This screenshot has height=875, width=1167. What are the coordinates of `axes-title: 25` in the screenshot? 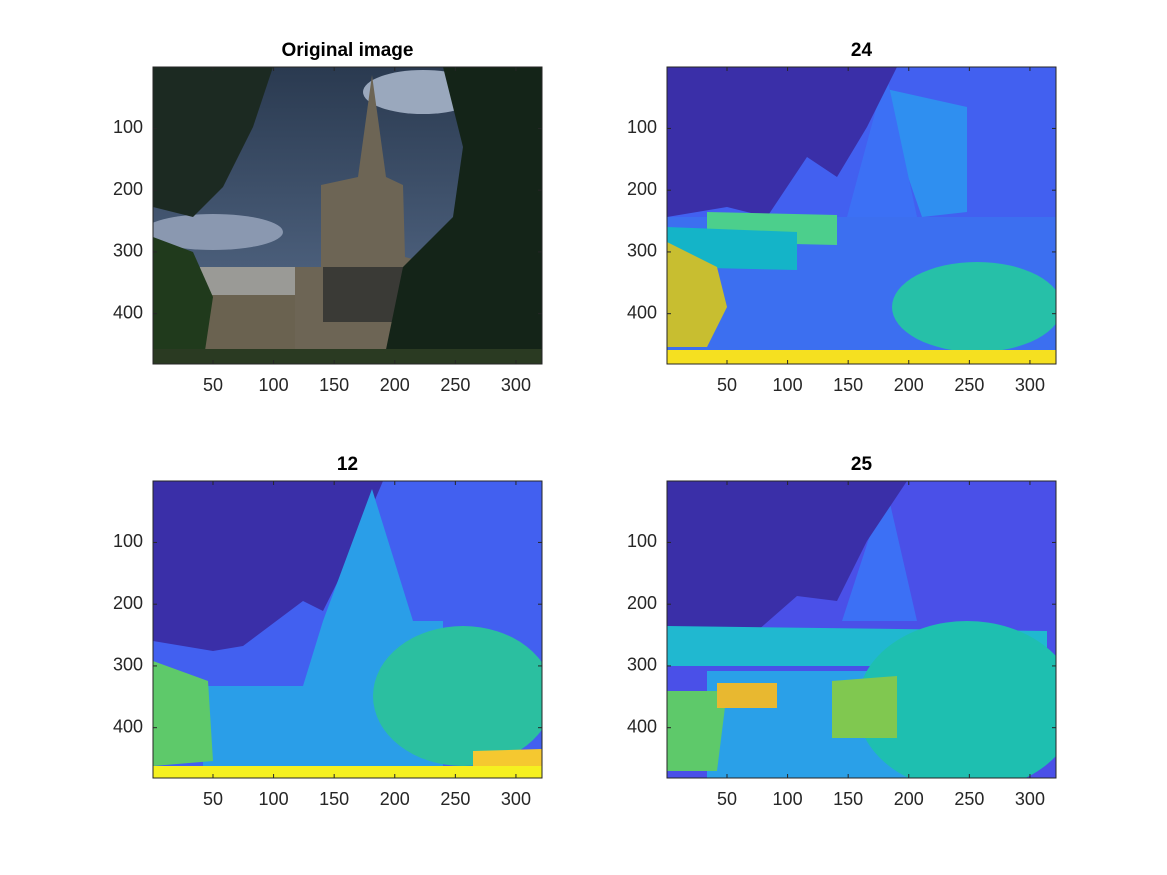 It's located at (862, 464).